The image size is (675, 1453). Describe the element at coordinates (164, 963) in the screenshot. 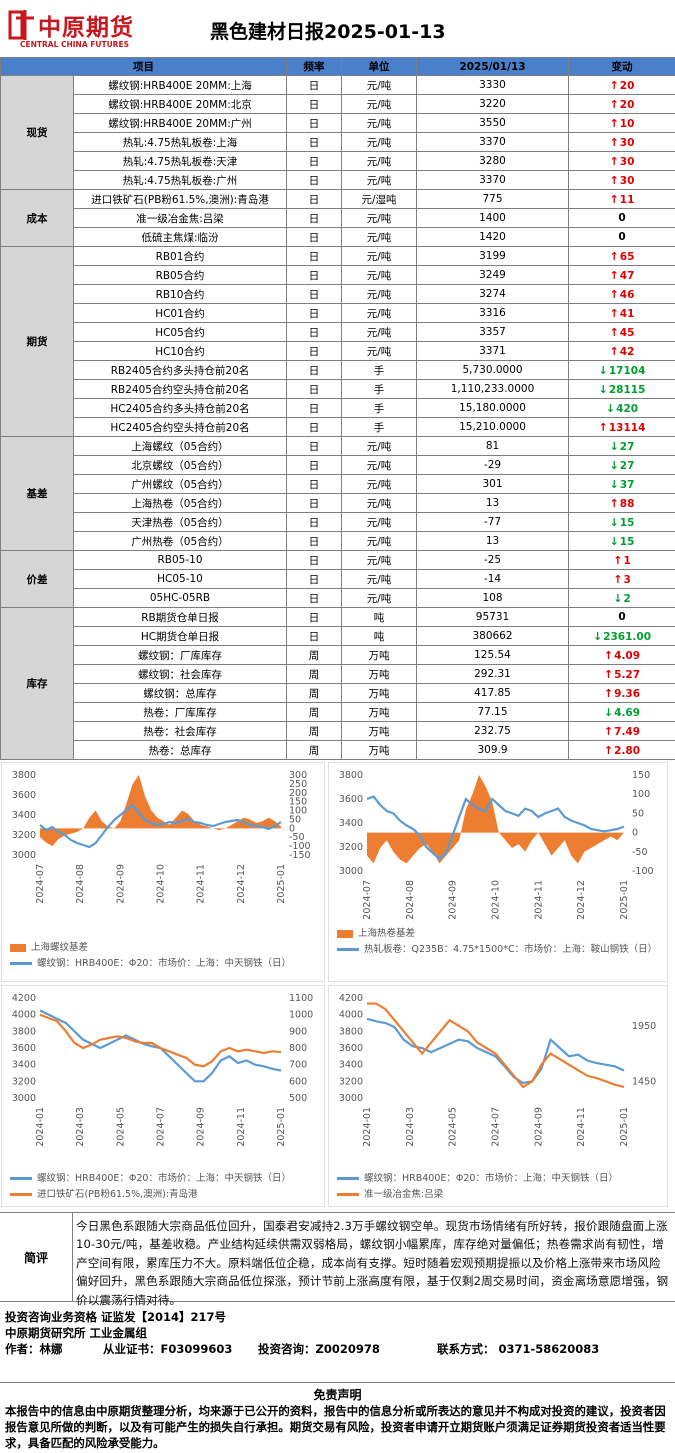

I see `legend-label: 螺纹钢：HRB400E：Φ20：市场价：上海：中天钢铁（日）` at that location.